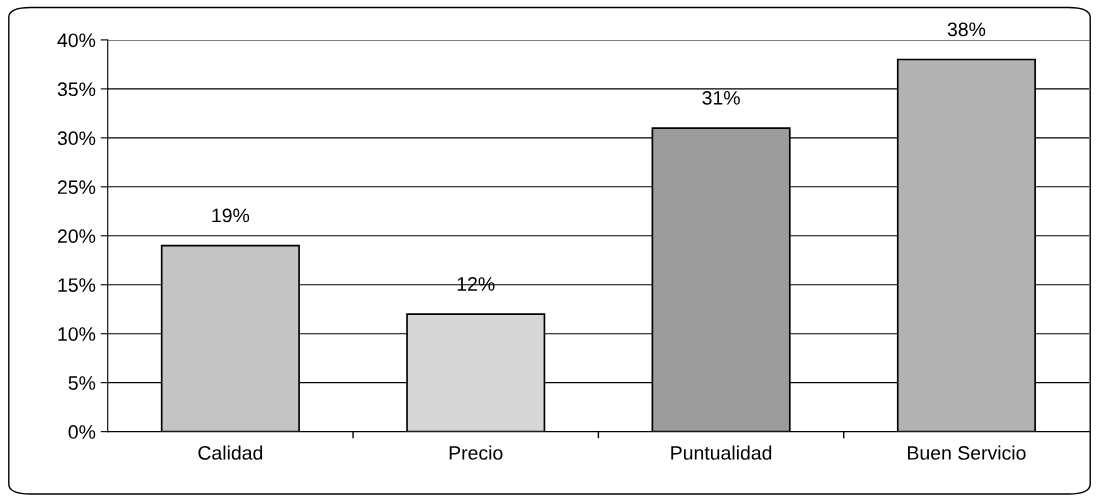  I want to click on data-label: 38%, so click(966, 29).